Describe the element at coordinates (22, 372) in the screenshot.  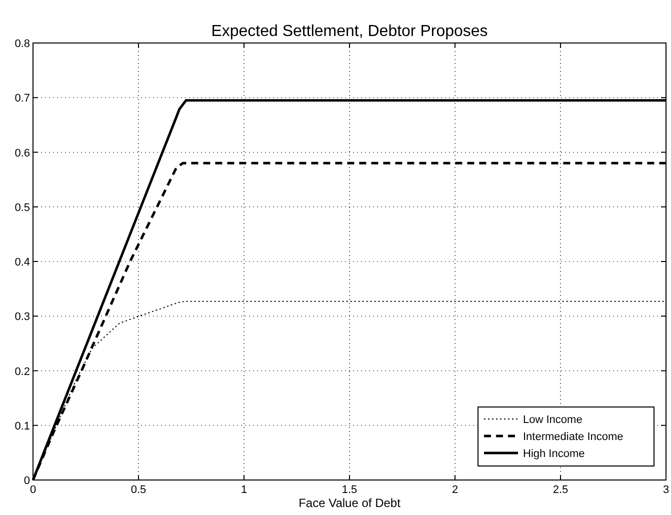
I see `y-tick-label: 0.2` at that location.